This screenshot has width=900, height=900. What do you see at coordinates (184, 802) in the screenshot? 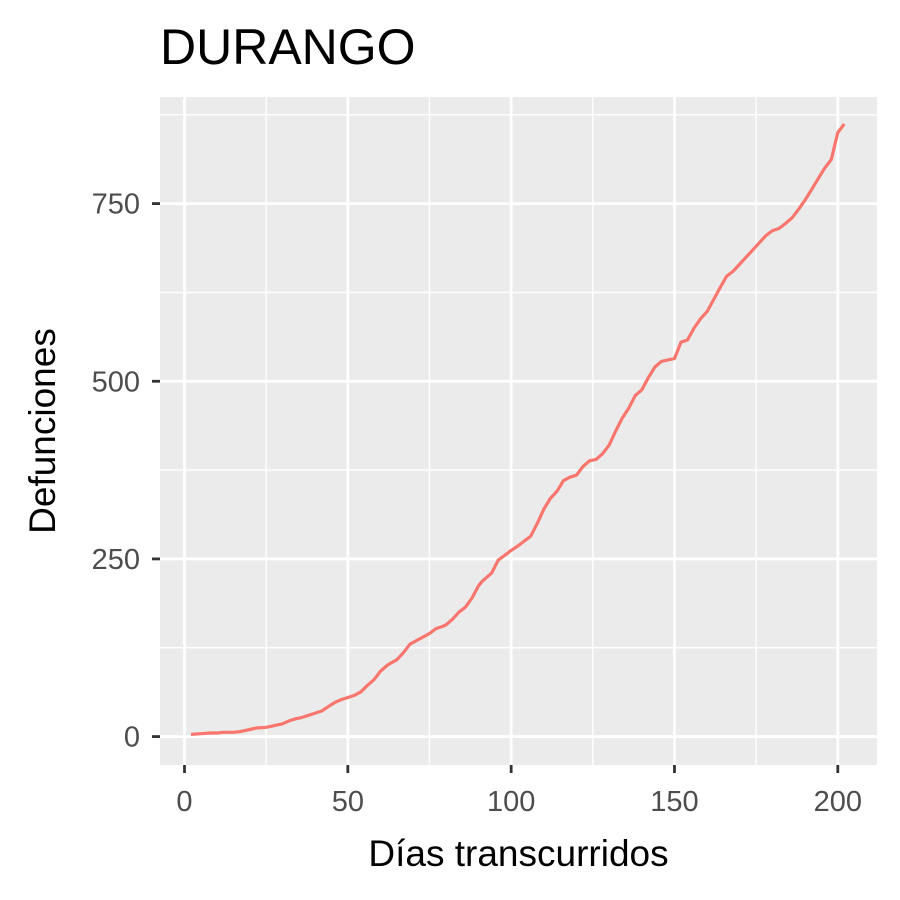
I see `x-tick-label: 0` at bounding box center [184, 802].